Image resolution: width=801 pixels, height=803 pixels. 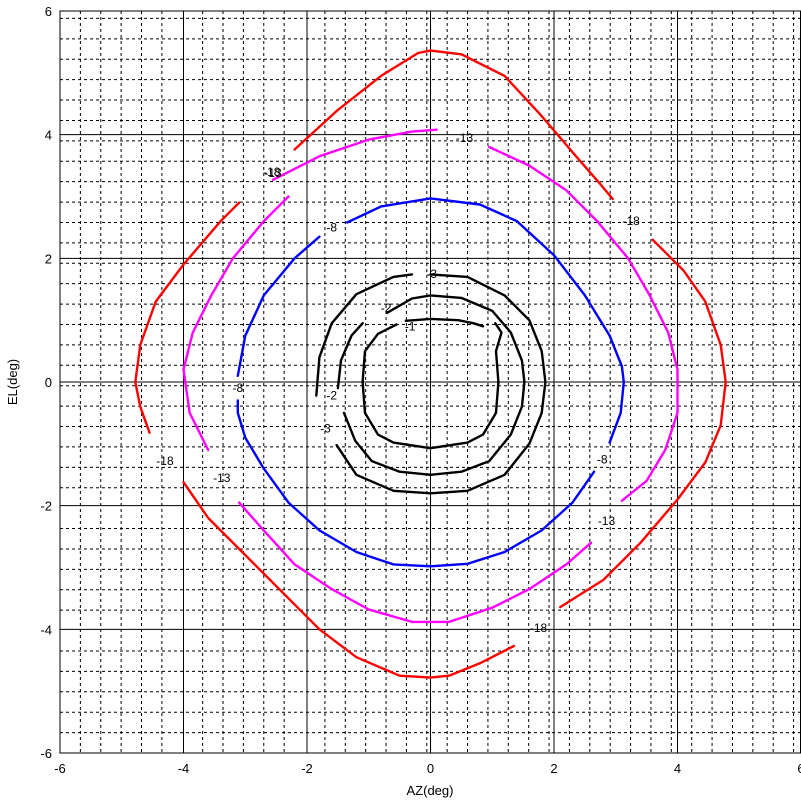 I want to click on y-axis-title: EL(deg), so click(x=12, y=382).